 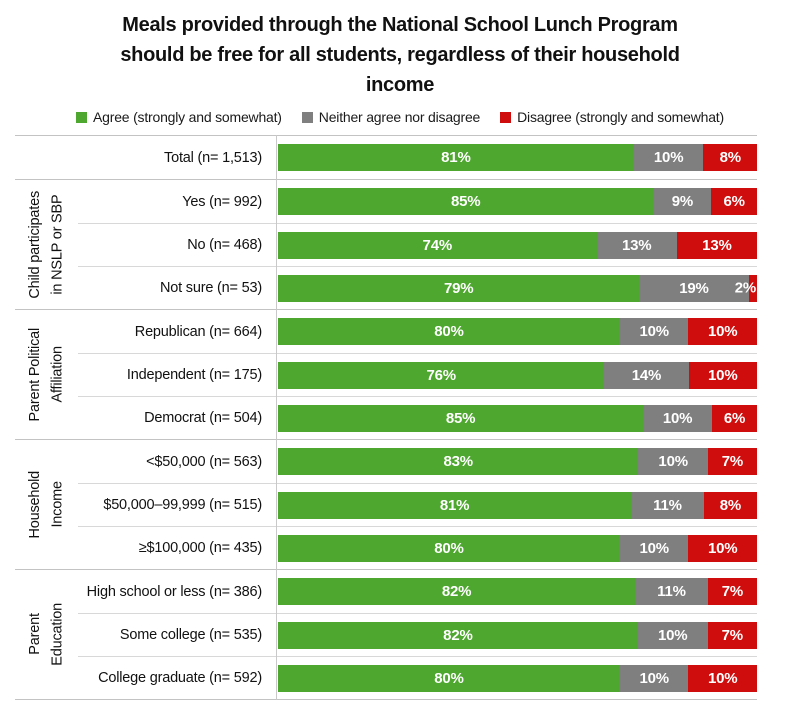 I want to click on bar-segment-agree: 76%, so click(x=441, y=375).